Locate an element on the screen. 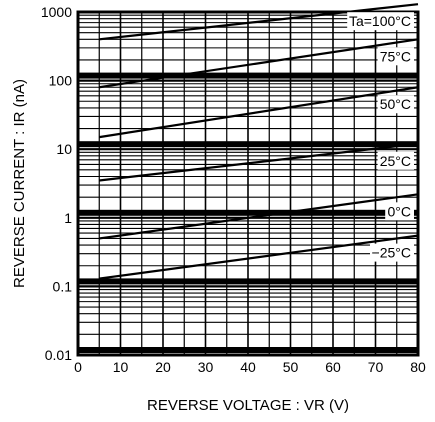  y-tick-label: 10 is located at coordinates (64, 149).